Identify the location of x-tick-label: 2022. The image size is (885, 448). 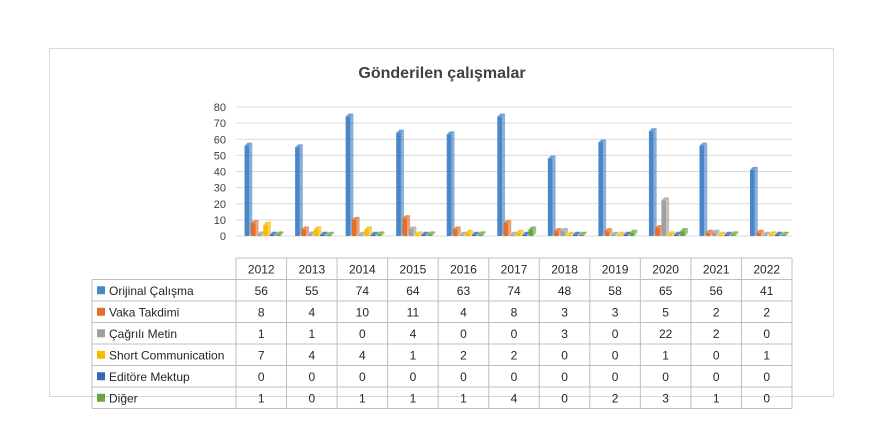
(766, 269).